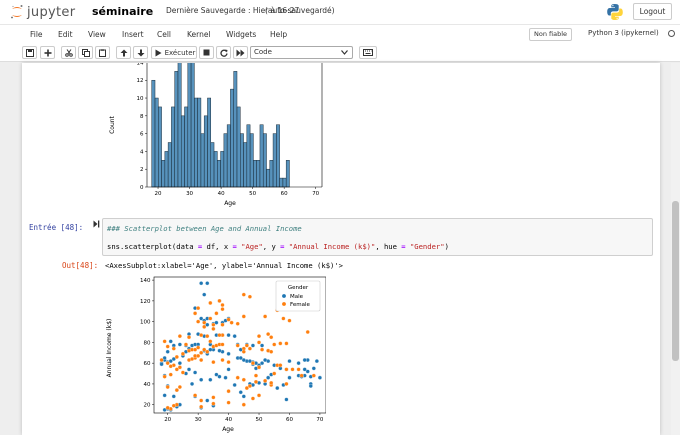 The height and width of the screenshot is (435, 680). Describe the element at coordinates (133, 34) in the screenshot. I see `menu-insert: Insert` at that location.